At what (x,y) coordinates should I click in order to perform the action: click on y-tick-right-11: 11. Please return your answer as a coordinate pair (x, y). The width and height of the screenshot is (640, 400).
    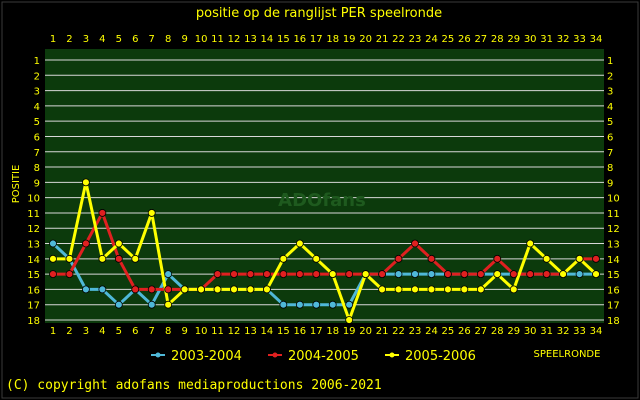
    Looking at the image, I should click on (613, 214).